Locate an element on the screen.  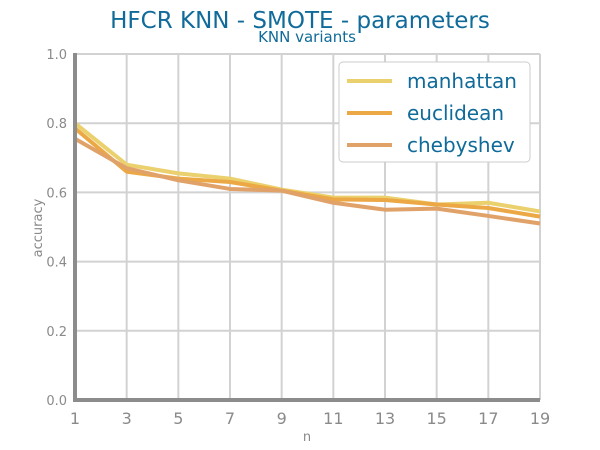
x-ticks: 1 3 5 7 9 11 13 15 17 19 is located at coordinates (310, 418).